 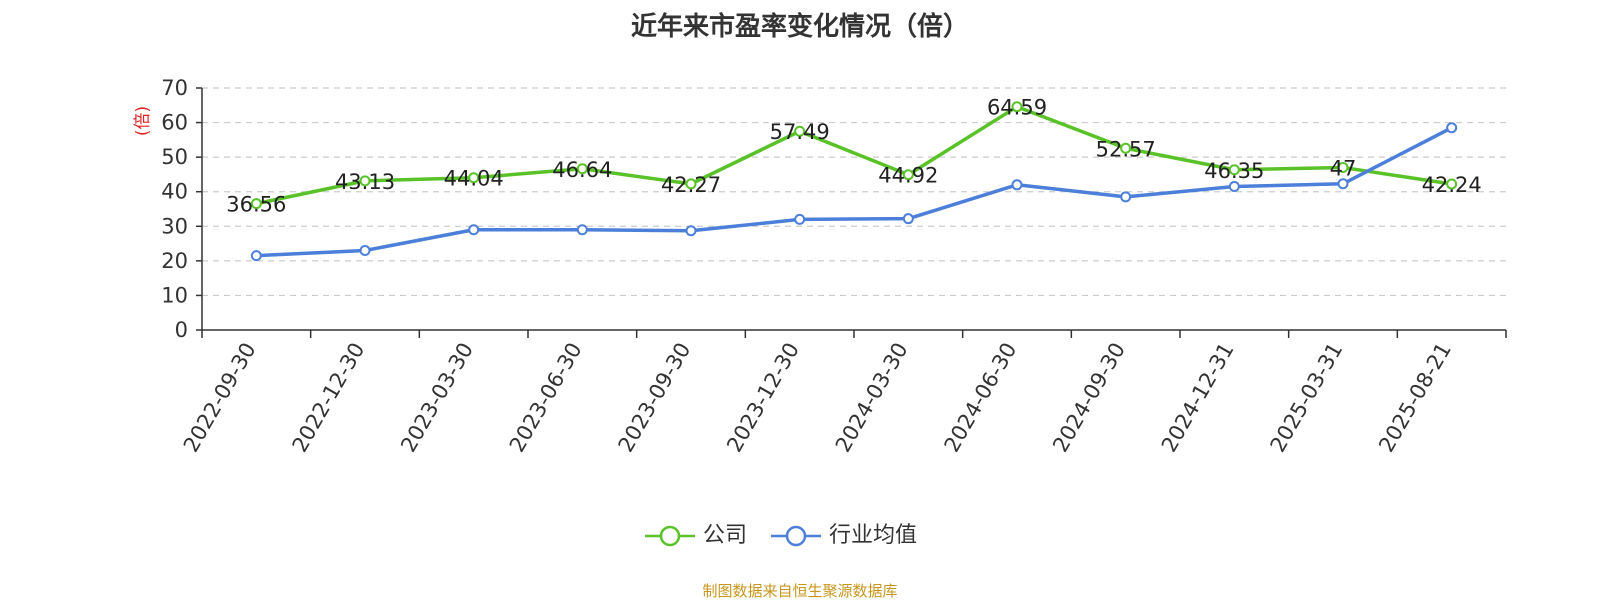 I want to click on data-label: 44.04, so click(x=474, y=179).